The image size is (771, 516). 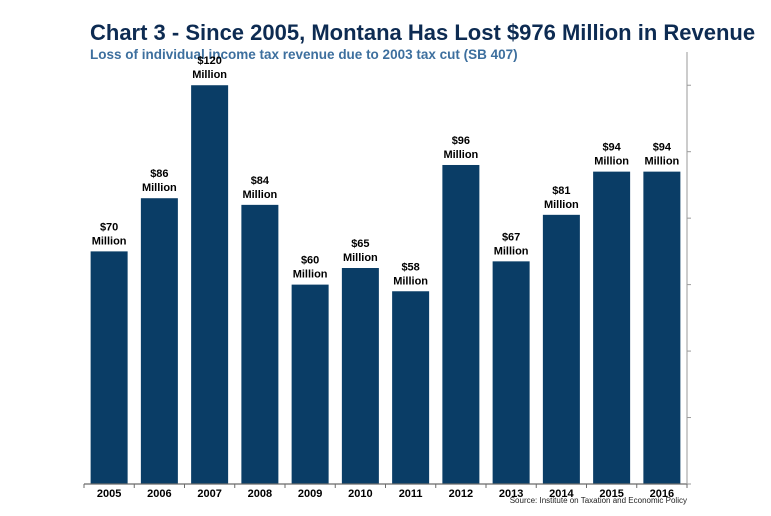 I want to click on data-label-amount: $58, so click(x=410, y=267).